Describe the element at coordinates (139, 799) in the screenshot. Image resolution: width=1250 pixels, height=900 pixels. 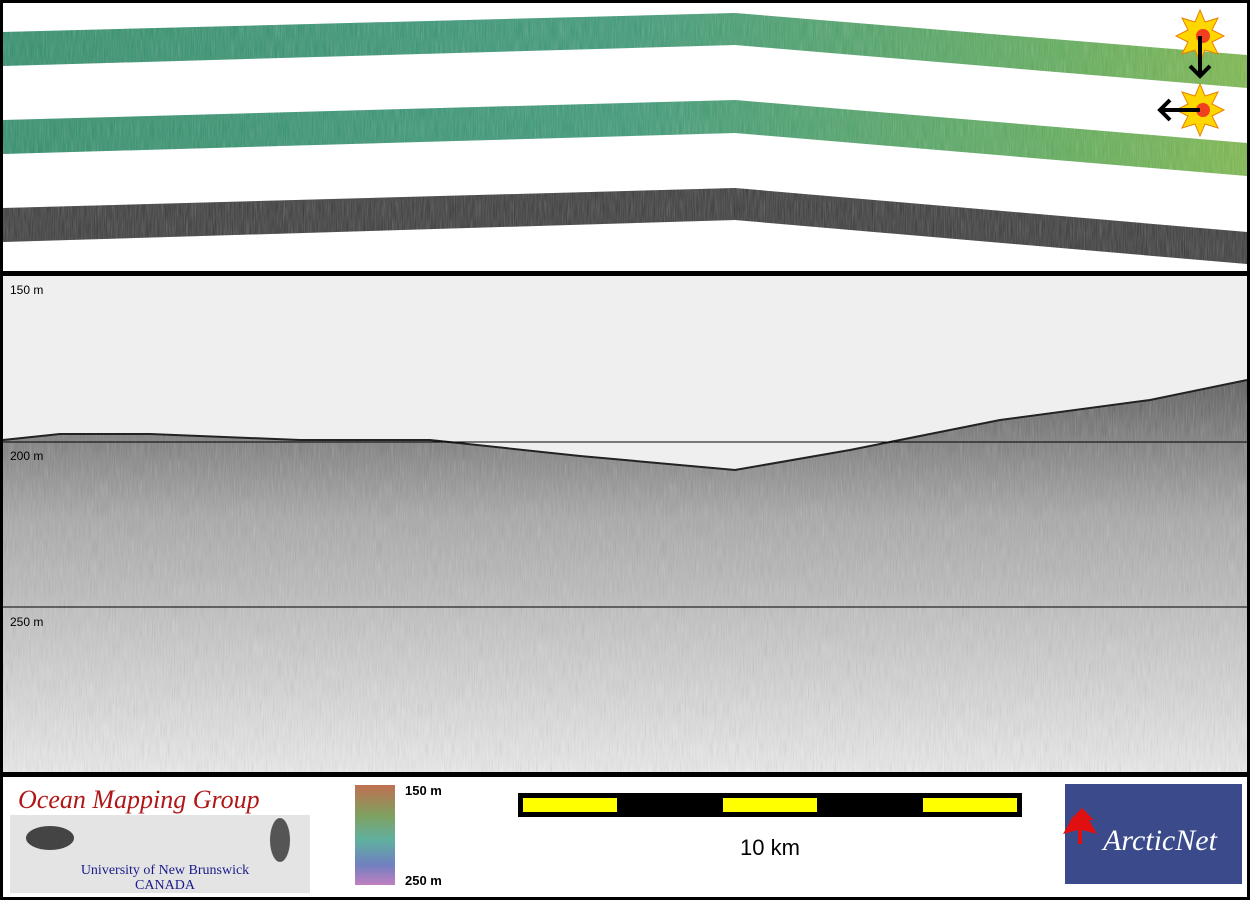
I see `group-name: Ocean Mapping Group` at that location.